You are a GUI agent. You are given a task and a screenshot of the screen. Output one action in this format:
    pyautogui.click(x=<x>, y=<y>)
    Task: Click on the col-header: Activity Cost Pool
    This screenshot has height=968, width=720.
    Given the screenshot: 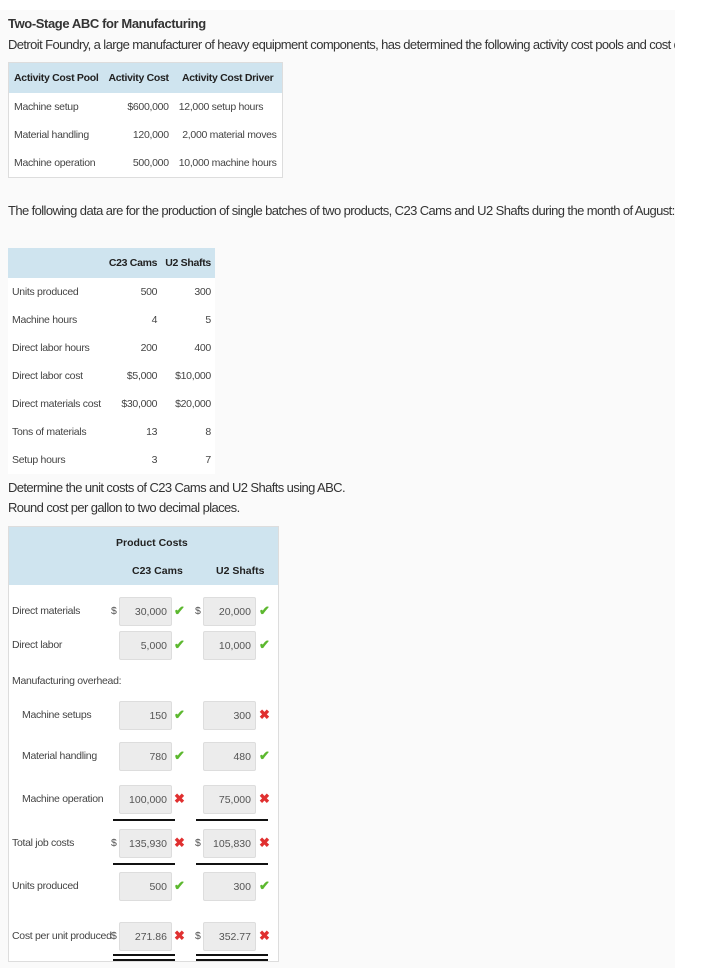 What is the action you would take?
    pyautogui.click(x=56, y=77)
    